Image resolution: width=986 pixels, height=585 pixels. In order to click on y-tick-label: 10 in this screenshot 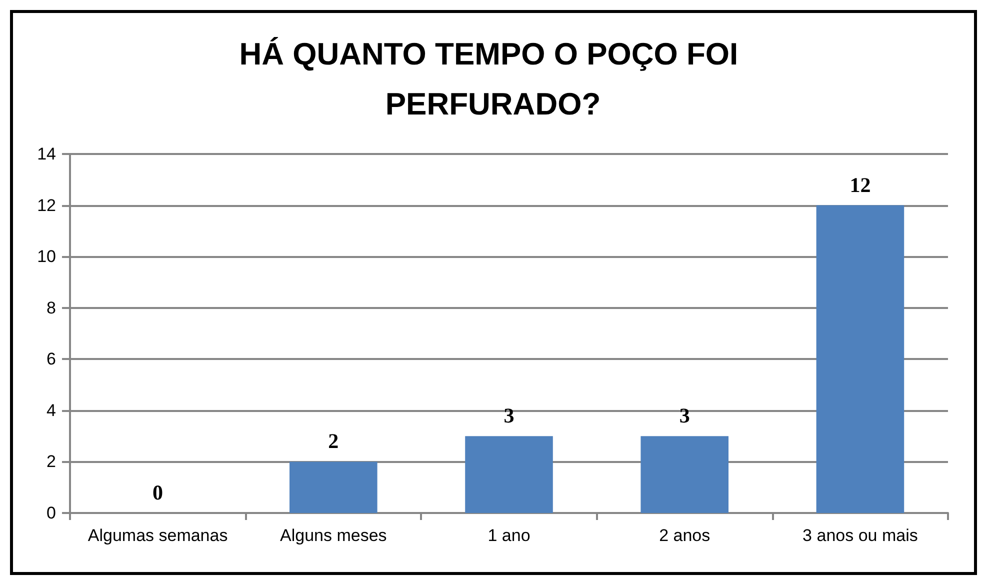, I will do `click(46, 256)`.